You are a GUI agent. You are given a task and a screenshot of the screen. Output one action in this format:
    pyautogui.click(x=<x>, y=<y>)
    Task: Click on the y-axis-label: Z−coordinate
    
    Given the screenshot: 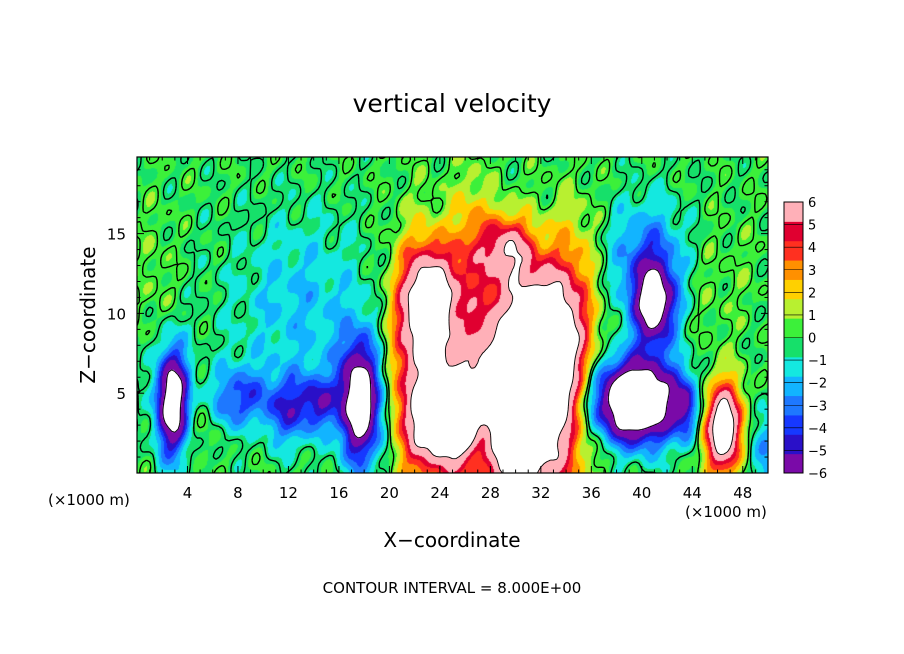 What is the action you would take?
    pyautogui.click(x=88, y=314)
    